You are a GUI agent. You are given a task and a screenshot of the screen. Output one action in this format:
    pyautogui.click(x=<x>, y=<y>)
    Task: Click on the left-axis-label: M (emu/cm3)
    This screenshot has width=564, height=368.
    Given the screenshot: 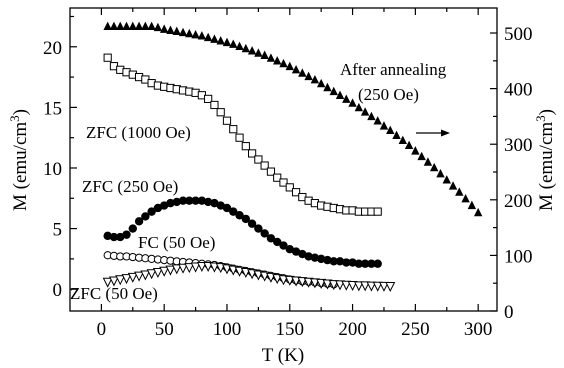 What is the action you would take?
    pyautogui.click(x=19, y=160)
    